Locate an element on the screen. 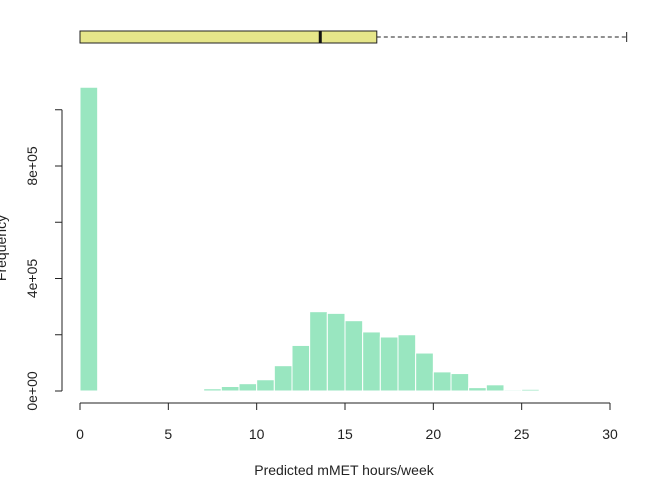  x-tick-label: 25 is located at coordinates (522, 434).